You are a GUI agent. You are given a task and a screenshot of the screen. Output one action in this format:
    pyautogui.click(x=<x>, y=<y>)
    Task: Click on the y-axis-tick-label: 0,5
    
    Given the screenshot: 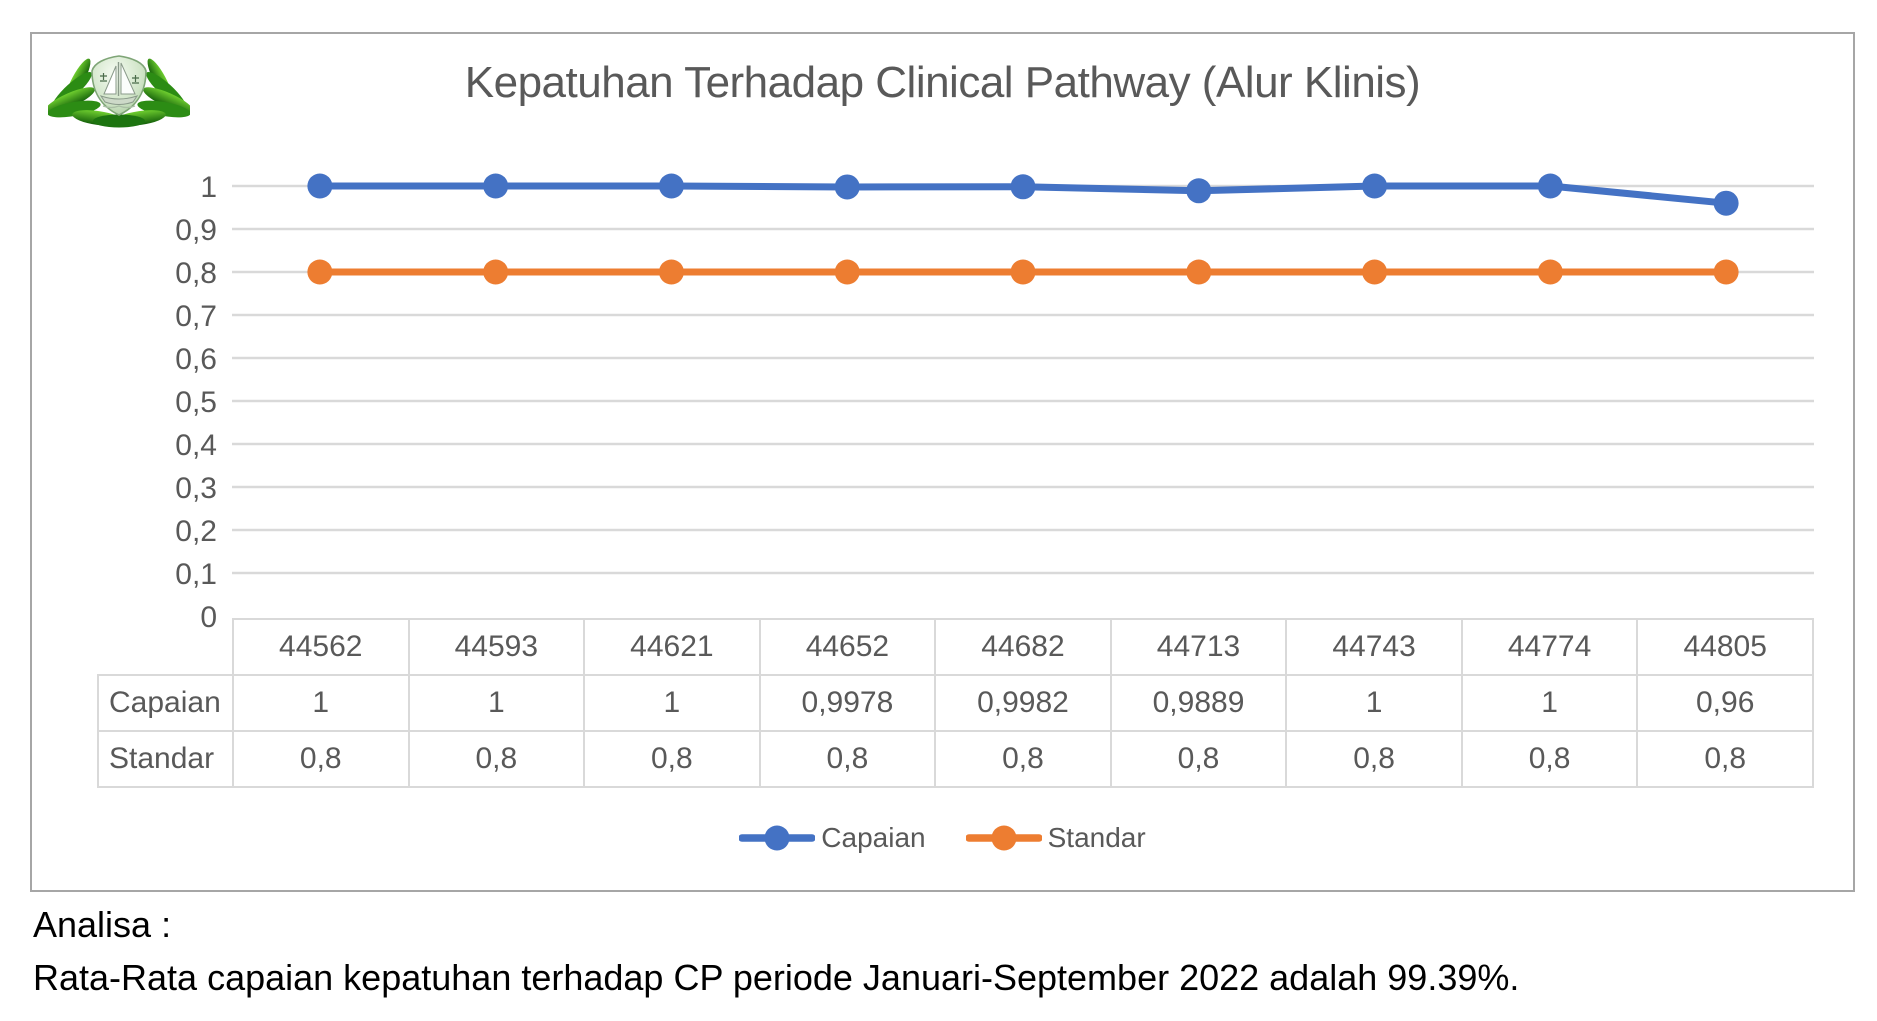 What is the action you would take?
    pyautogui.click(x=196, y=402)
    